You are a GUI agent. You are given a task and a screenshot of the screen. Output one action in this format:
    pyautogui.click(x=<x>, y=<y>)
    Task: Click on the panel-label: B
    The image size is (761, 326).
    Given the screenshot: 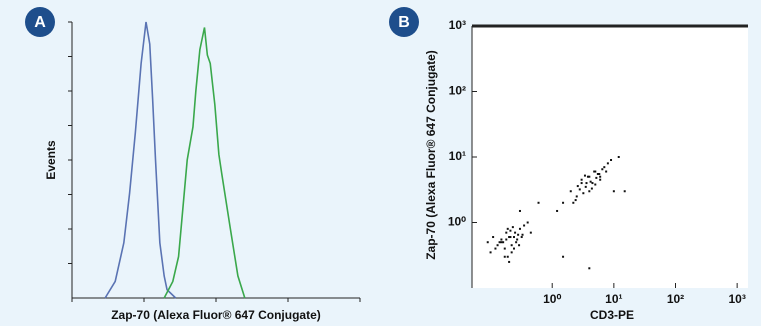 What is the action you would take?
    pyautogui.click(x=404, y=22)
    